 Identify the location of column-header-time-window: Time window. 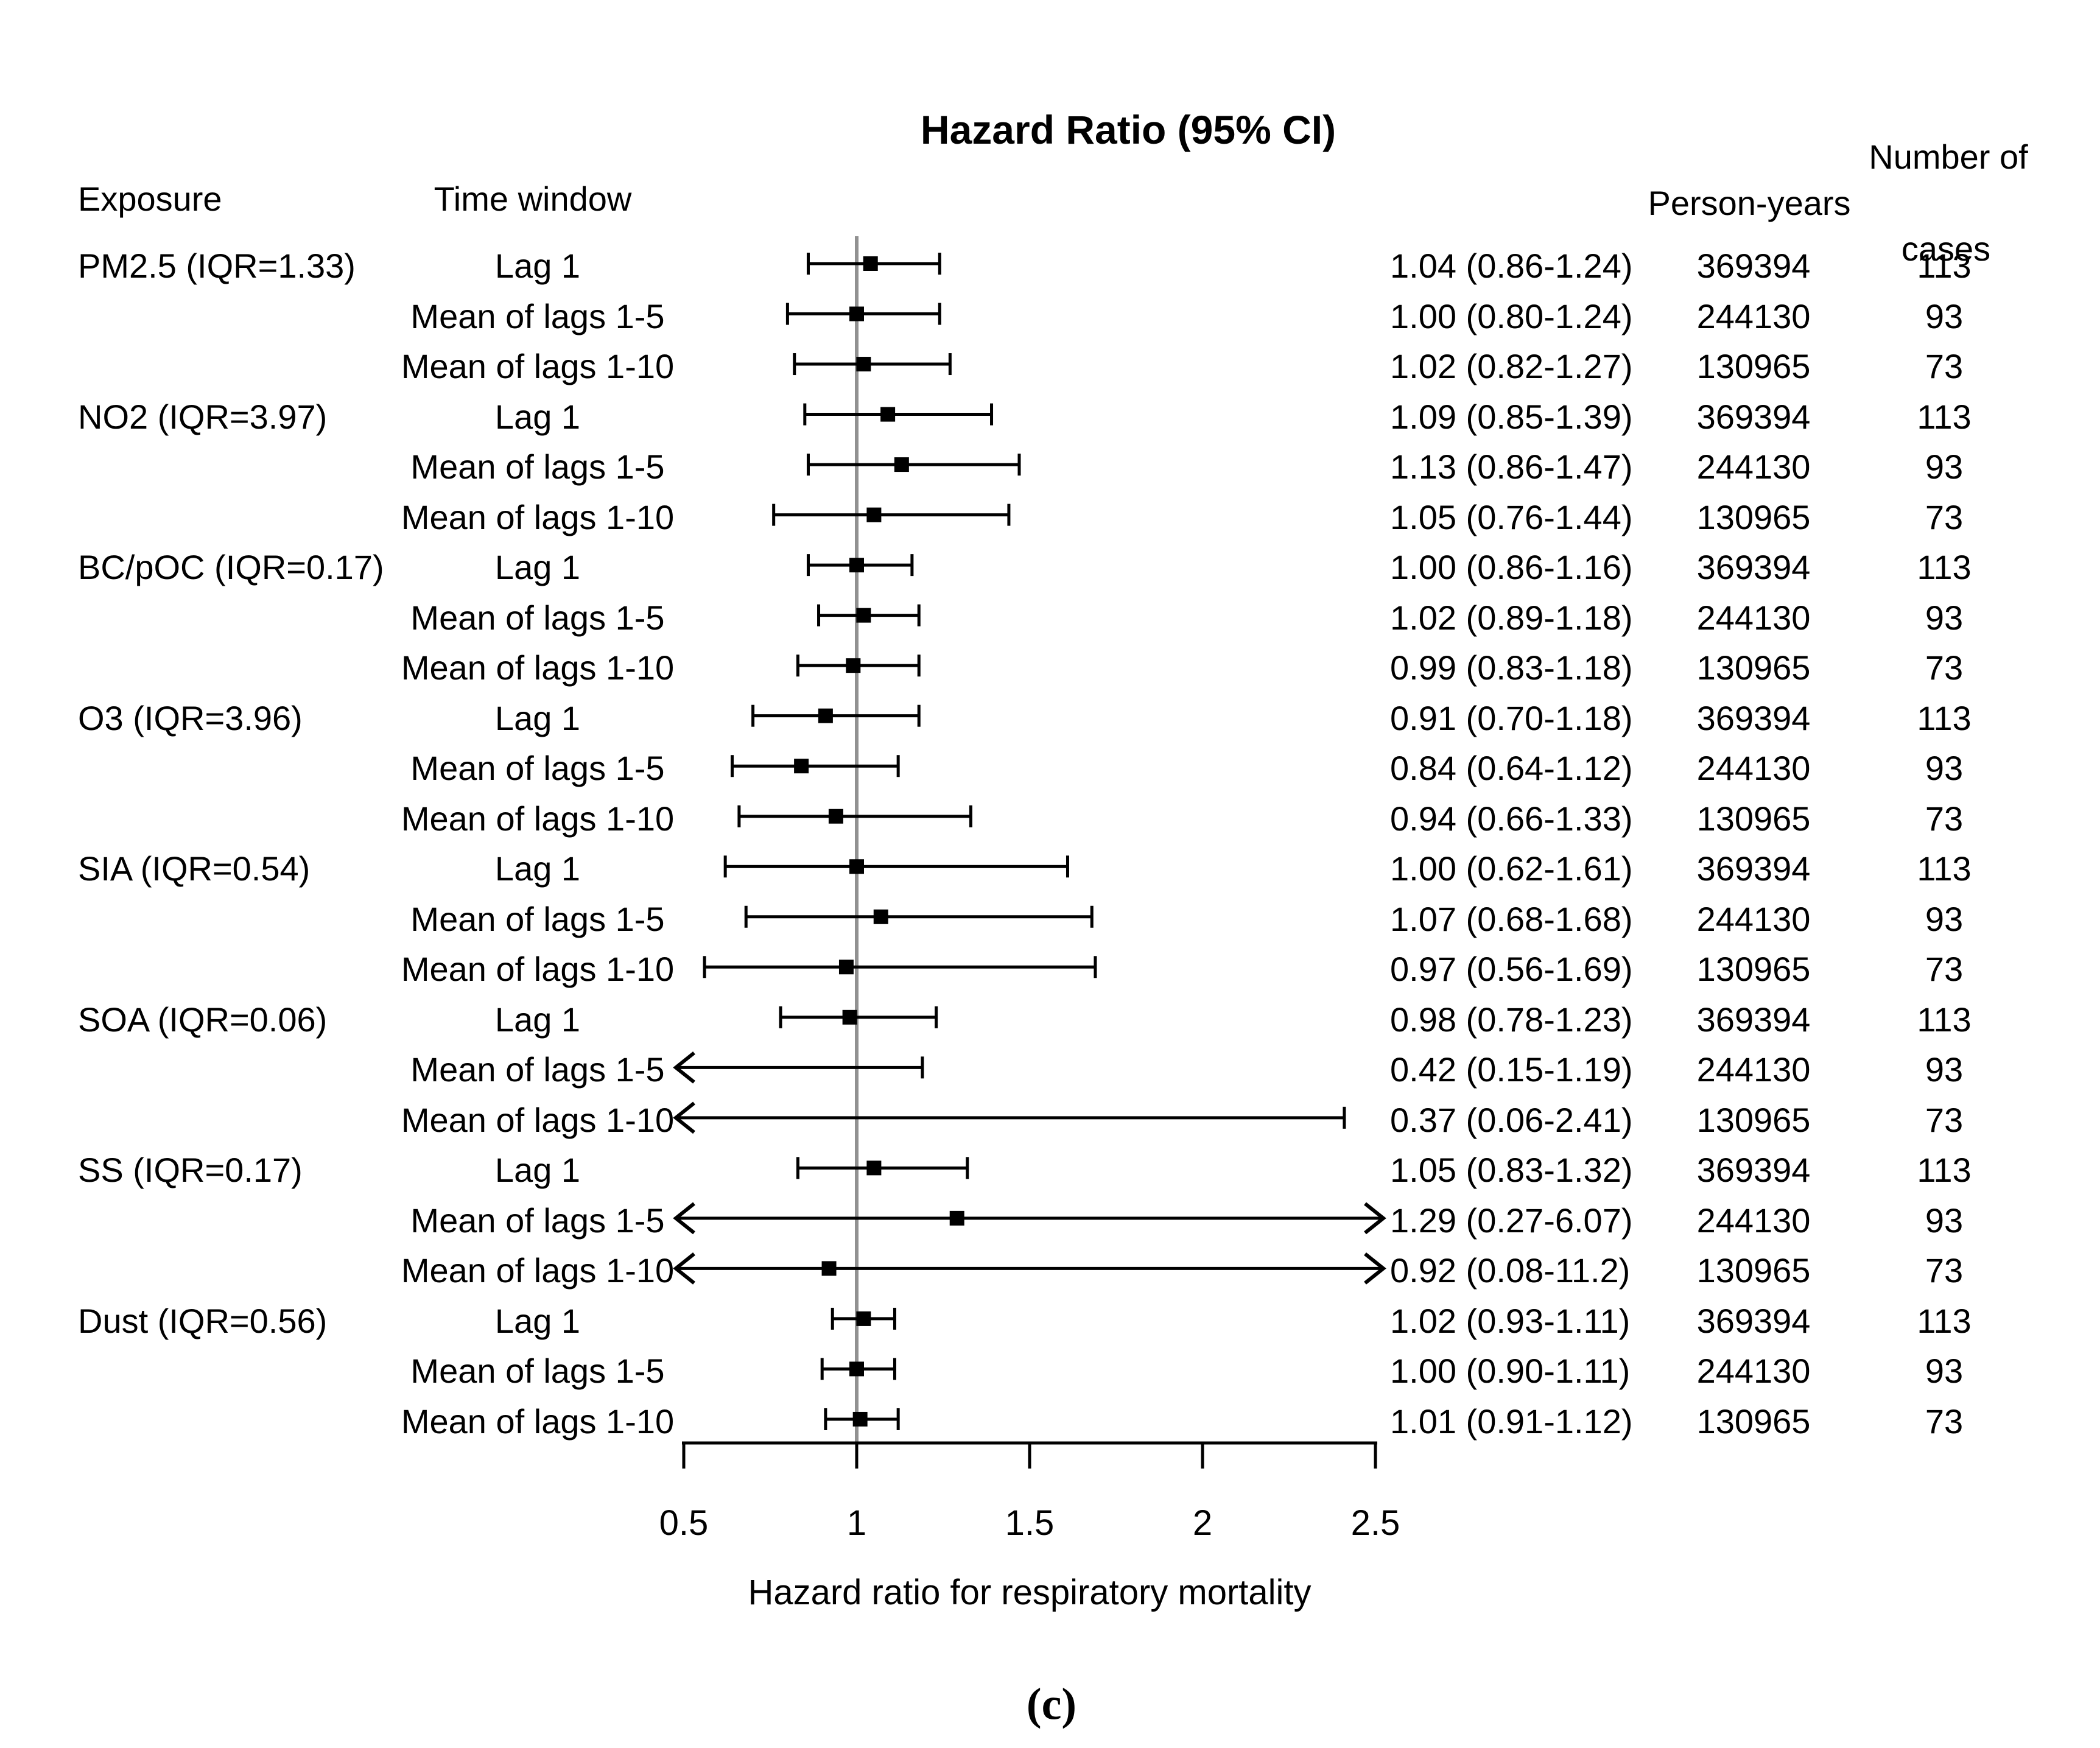
(533, 199).